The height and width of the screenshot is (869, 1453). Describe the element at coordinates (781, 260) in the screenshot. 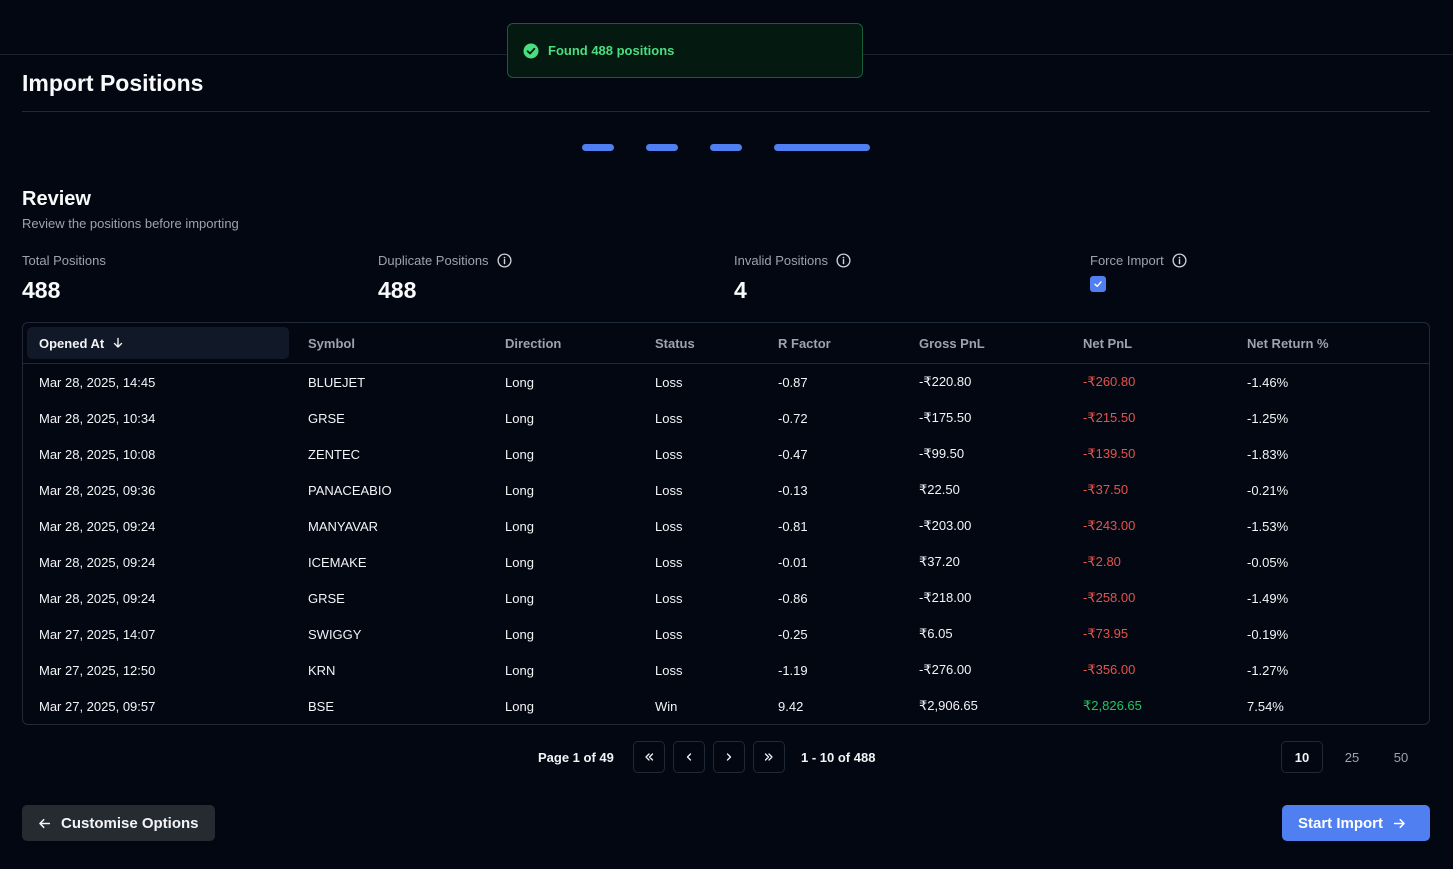

I see `stat-invalid-label: Invalid Positions` at that location.